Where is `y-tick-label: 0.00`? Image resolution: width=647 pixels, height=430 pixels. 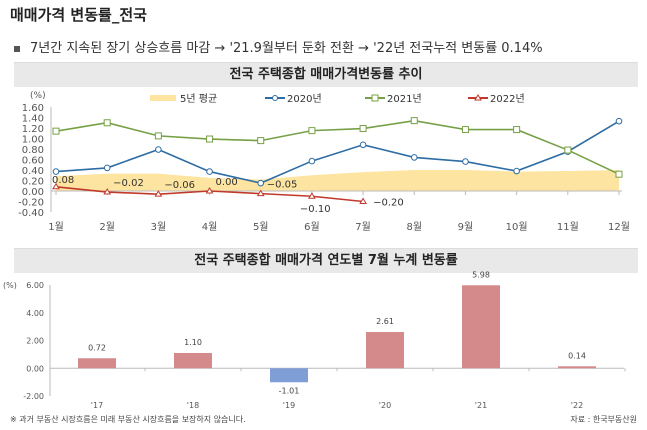 y-tick-label: 0.00 is located at coordinates (33, 192).